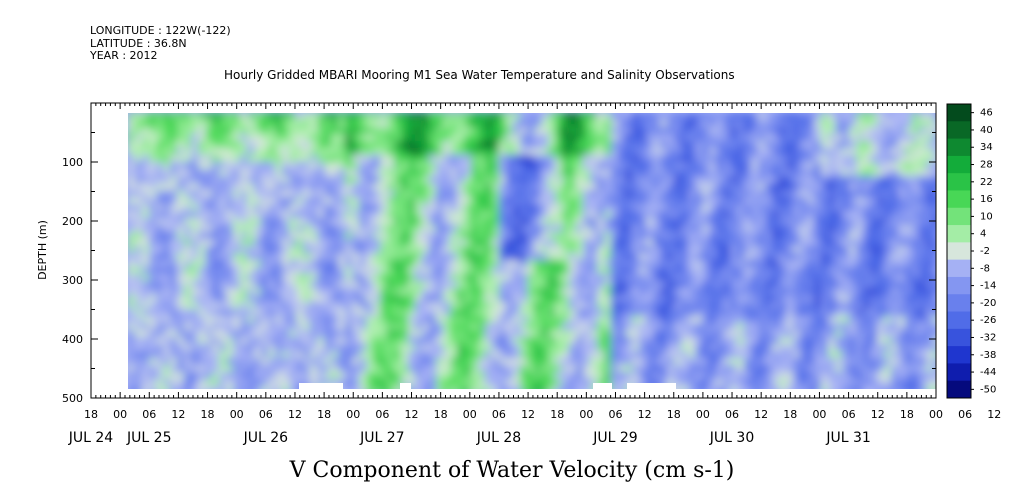 This screenshot has height=504, width=1009. Describe the element at coordinates (160, 30) in the screenshot. I see `header-longitude: LONGITUDE : 122W(-122)` at that location.